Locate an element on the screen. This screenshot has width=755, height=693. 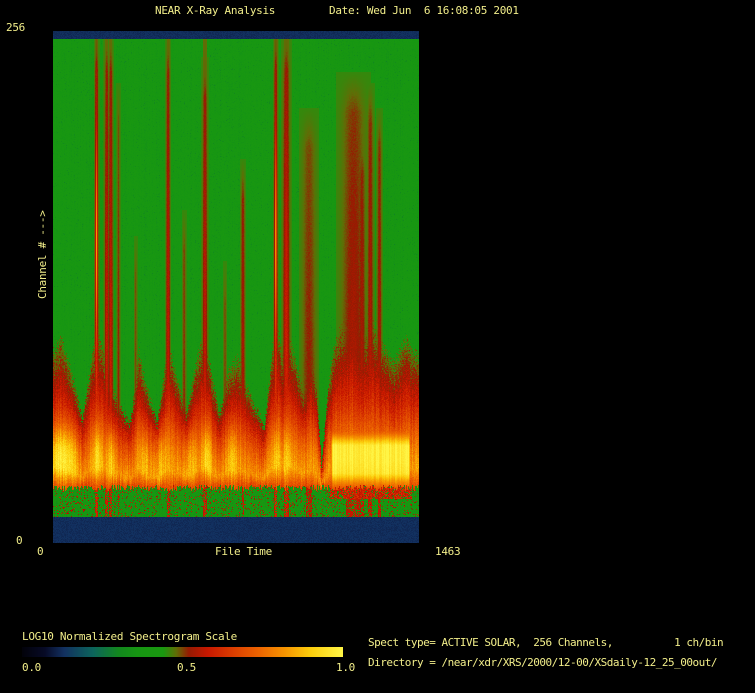
y-axis-max-tick: 256 is located at coordinates (15, 27).